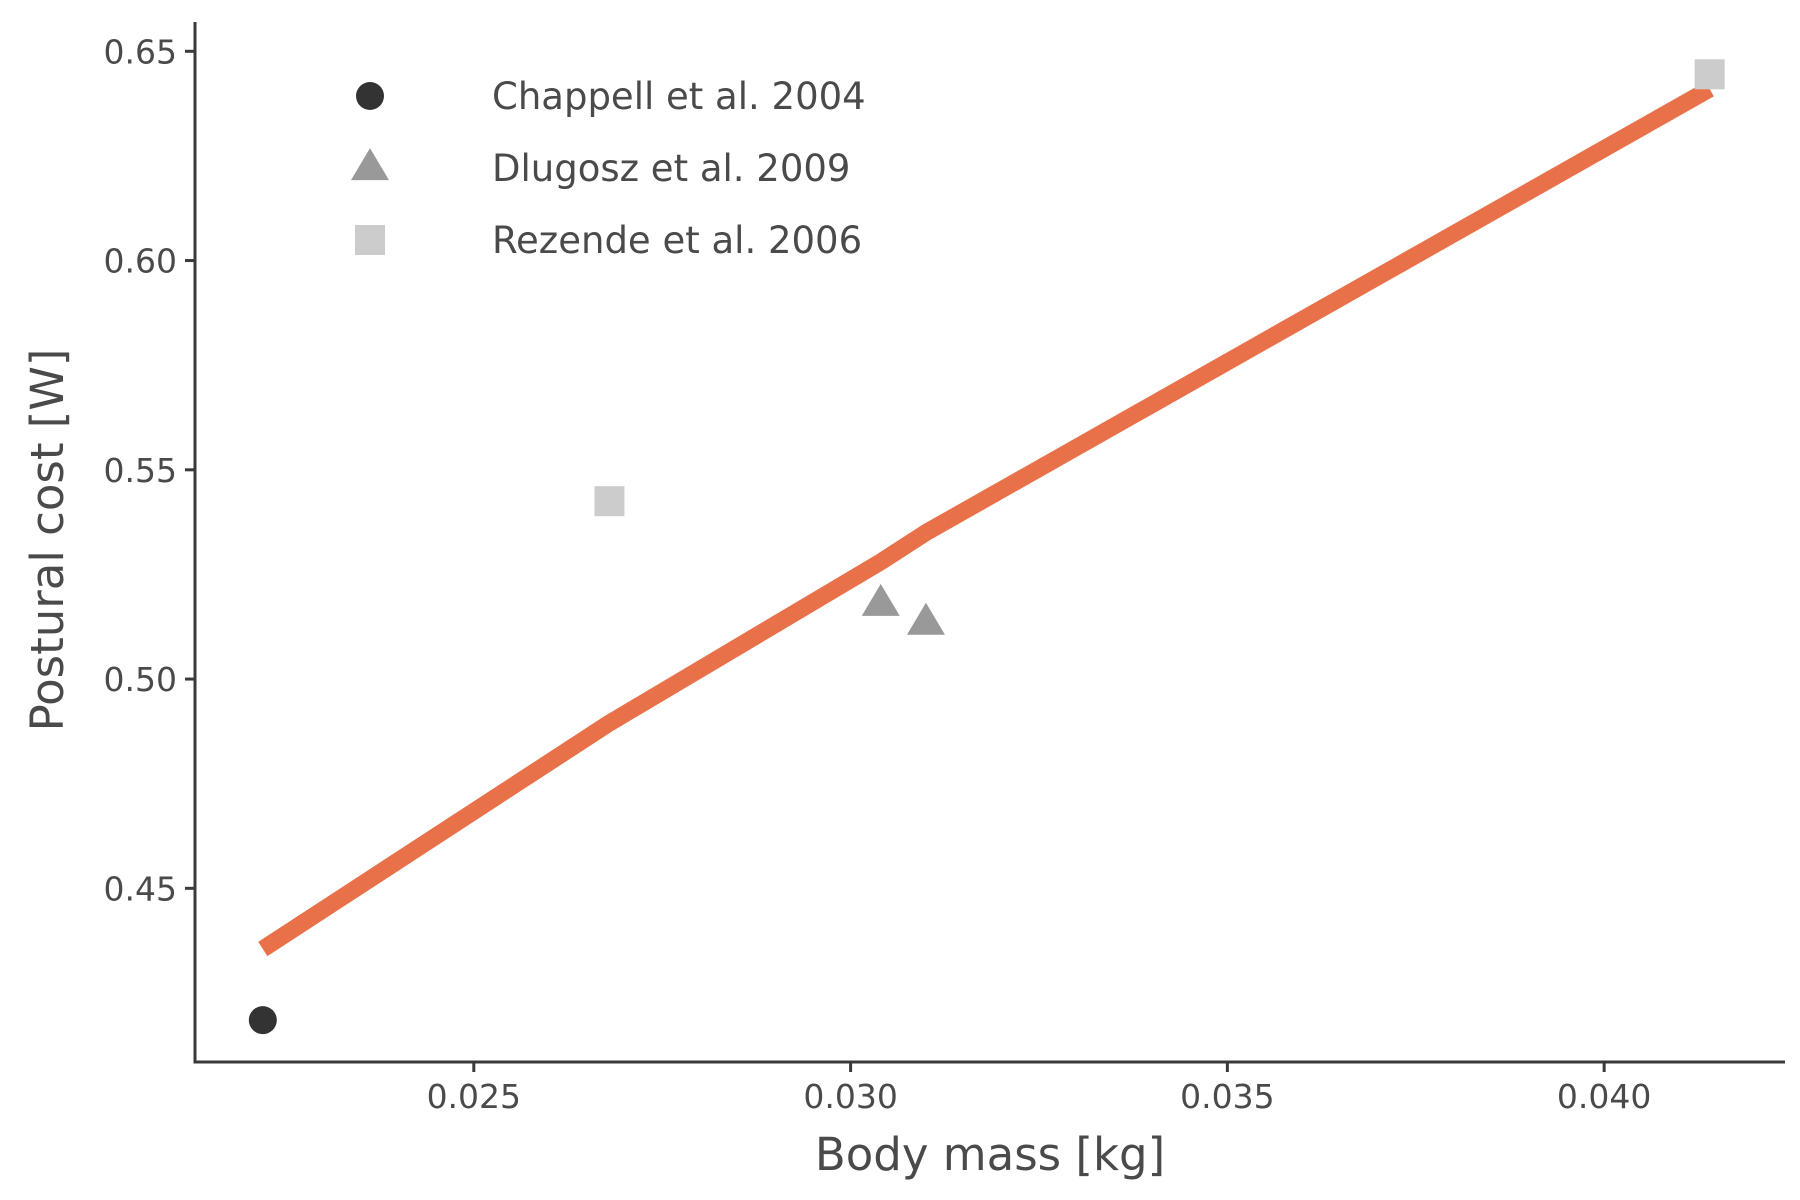 The width and height of the screenshot is (1800, 1200). I want to click on y-axis-title: Postural cost [W], so click(47, 540).